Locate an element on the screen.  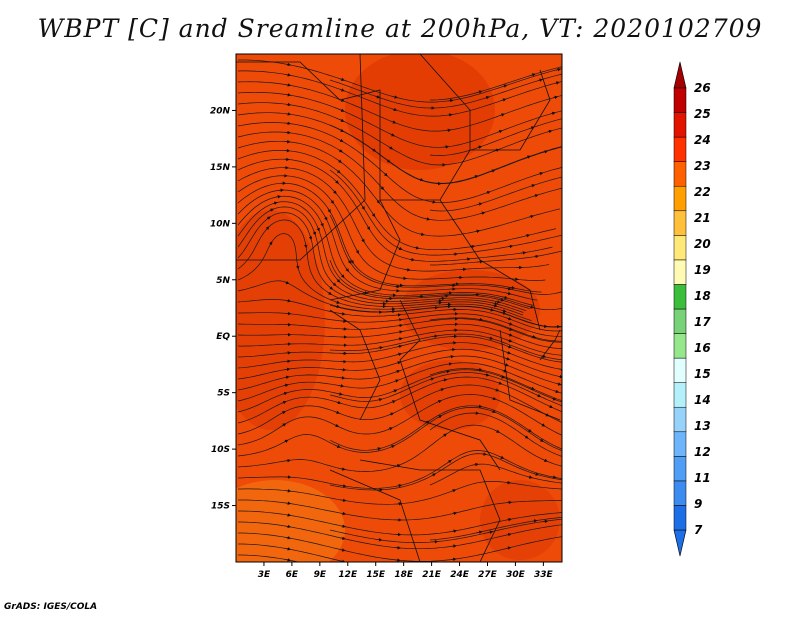
longitude-axis: 3E 6E 9E 12E 15E 18E 21E 24E 27E 30E 33E is located at coordinates (406, 571).